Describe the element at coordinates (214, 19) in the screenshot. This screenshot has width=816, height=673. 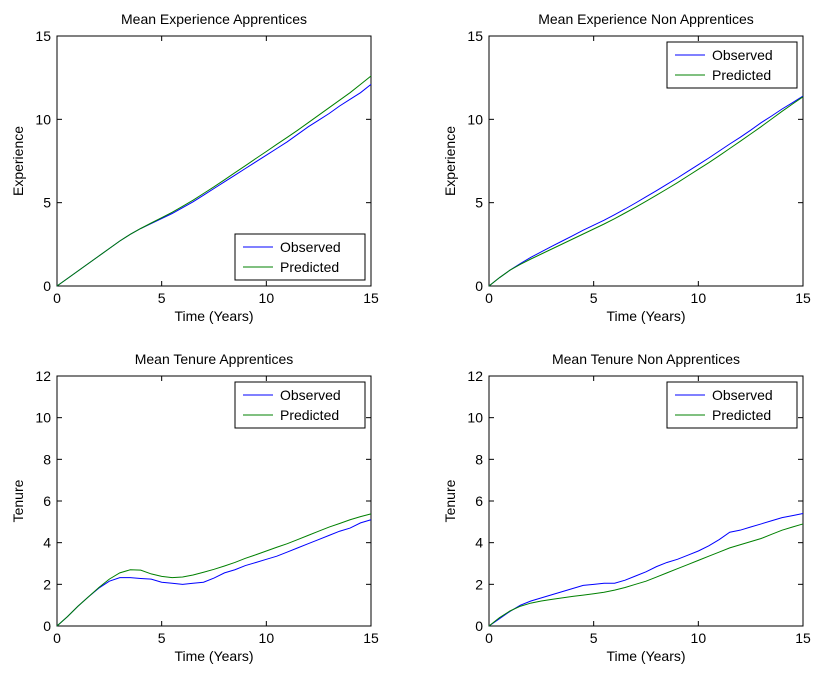
I see `chart-title: Mean Experience Apprentices` at that location.